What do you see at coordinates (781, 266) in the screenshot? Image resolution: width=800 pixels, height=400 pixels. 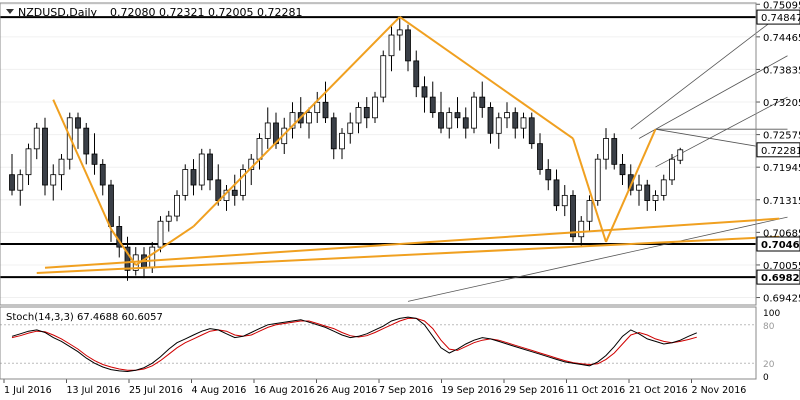 I see `y-tick-label: 0.70055` at bounding box center [781, 266].